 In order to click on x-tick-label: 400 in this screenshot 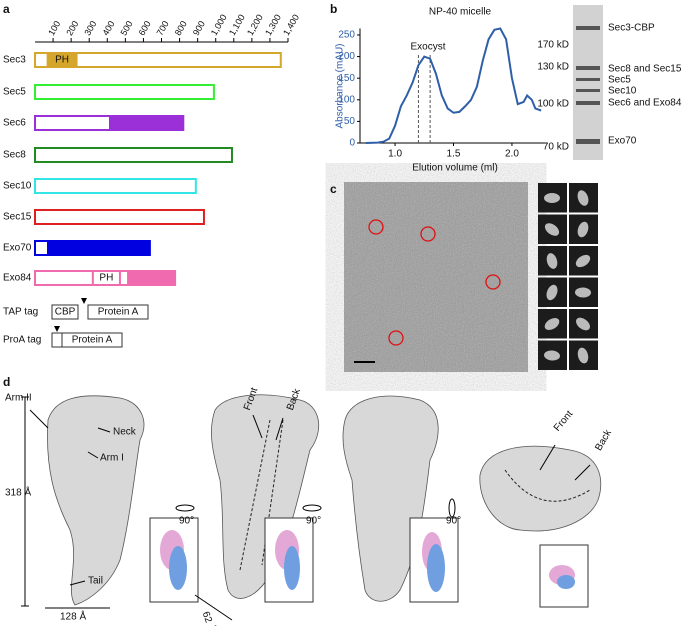, I will do `click(108, 28)`.